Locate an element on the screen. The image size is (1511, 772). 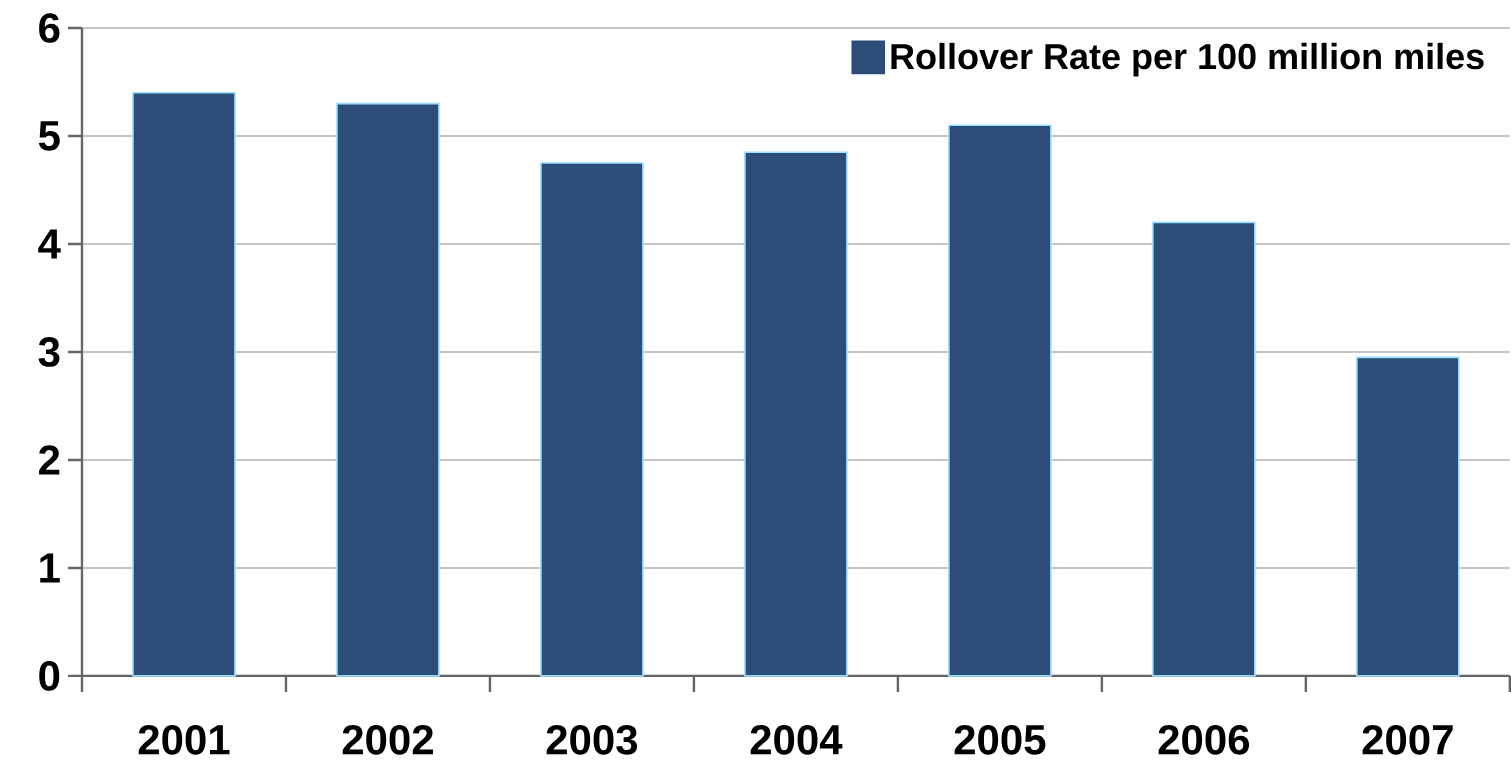
x-tick-label: 2007 is located at coordinates (1407, 740).